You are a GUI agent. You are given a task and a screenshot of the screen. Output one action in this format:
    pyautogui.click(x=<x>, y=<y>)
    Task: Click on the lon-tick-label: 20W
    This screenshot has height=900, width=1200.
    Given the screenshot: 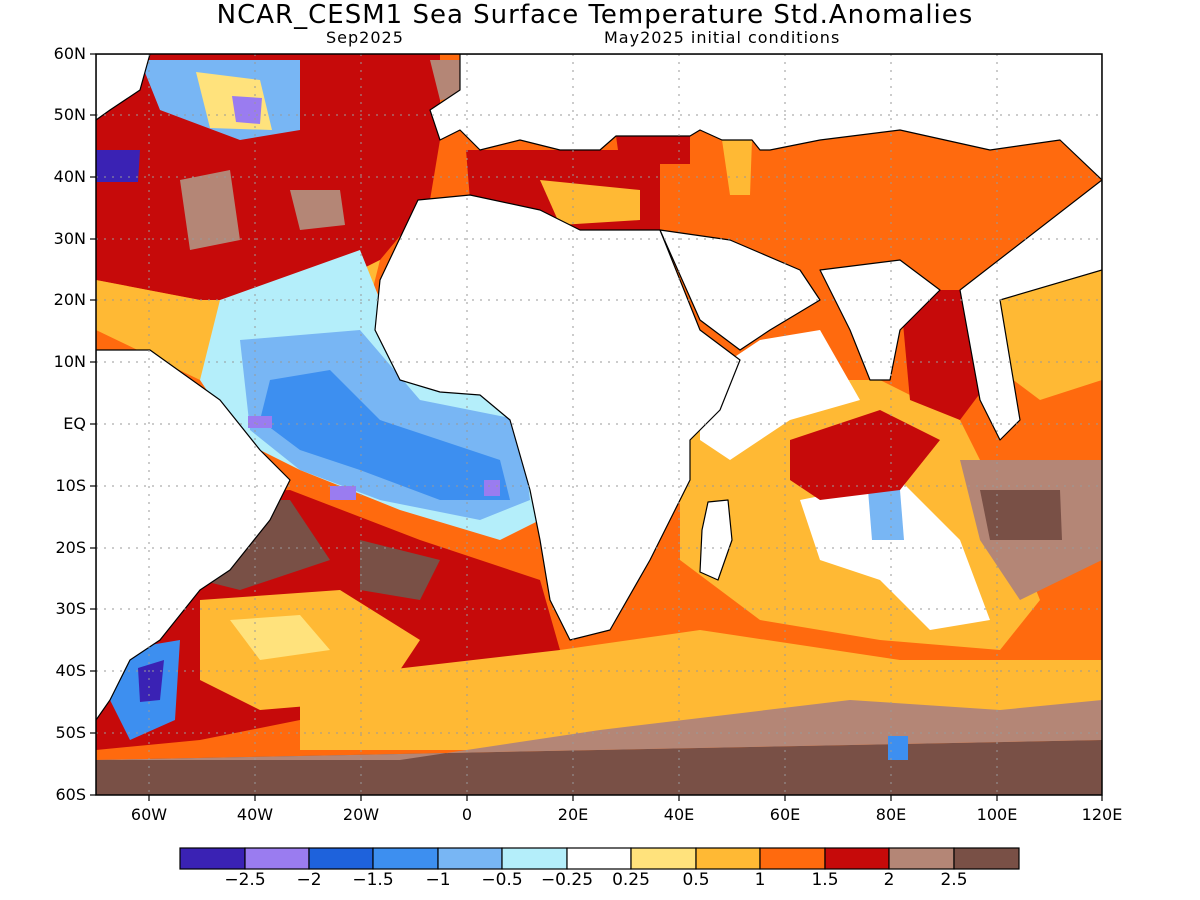 What is the action you would take?
    pyautogui.click(x=361, y=814)
    